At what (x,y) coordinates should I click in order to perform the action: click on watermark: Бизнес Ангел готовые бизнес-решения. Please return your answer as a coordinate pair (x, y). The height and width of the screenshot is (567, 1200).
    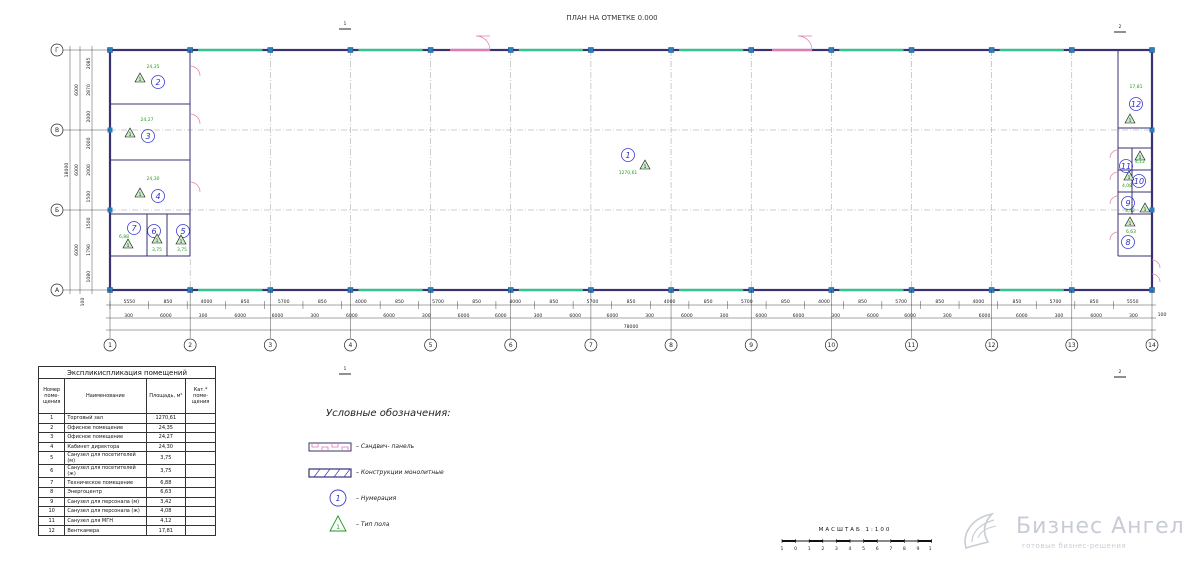
    Looking at the image, I should click on (1073, 533).